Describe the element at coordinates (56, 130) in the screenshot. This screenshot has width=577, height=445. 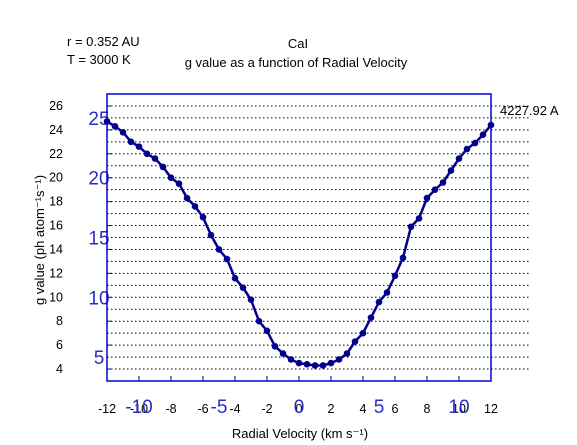
I see `y-tick-label: 24` at that location.